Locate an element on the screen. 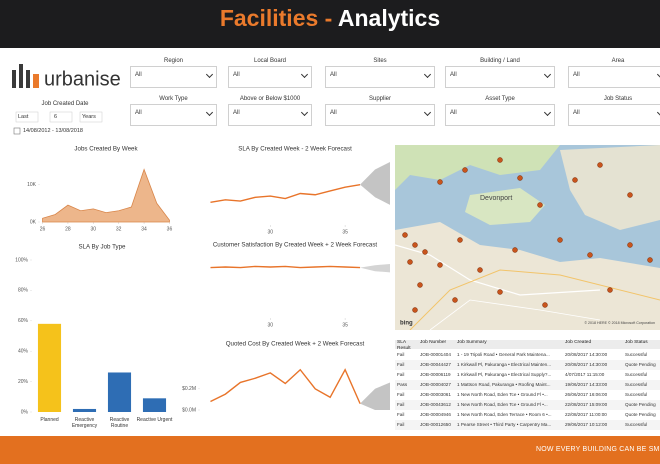 The image size is (660, 464). table-header: Job Summary is located at coordinates (472, 342).